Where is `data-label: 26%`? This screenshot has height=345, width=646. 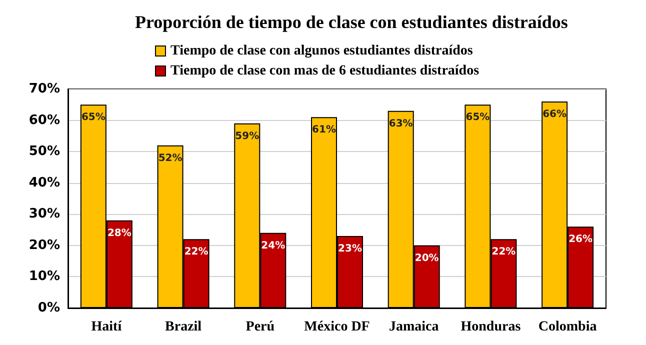 data-label: 26% is located at coordinates (580, 240).